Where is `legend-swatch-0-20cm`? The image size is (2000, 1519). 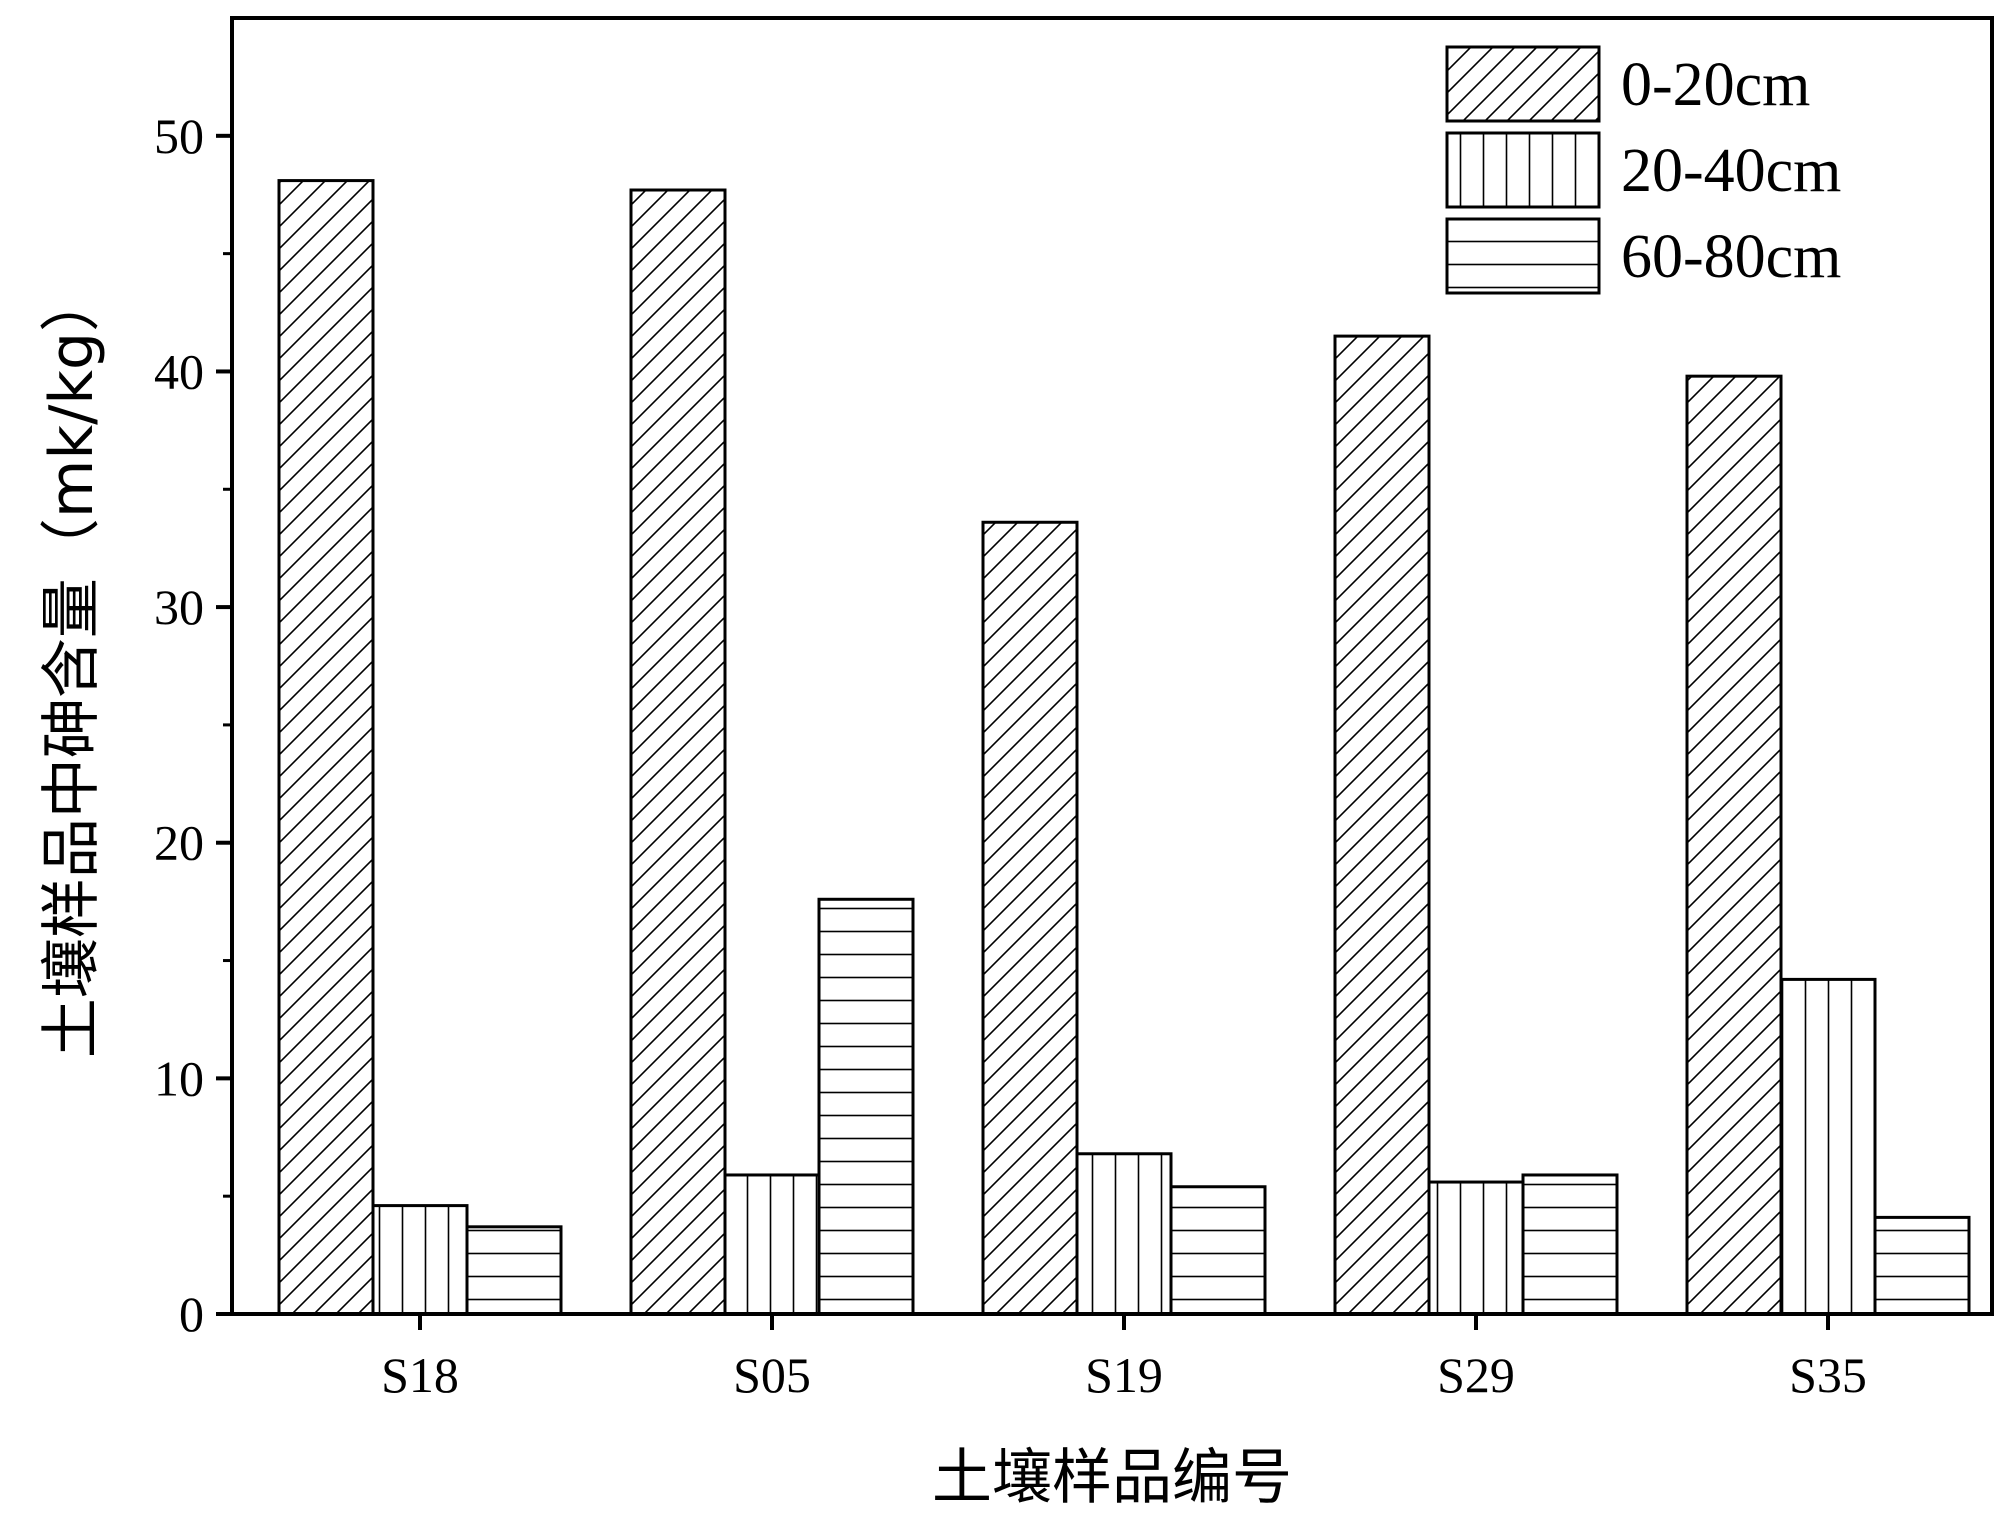
legend-swatch-0-20cm is located at coordinates (1523, 84).